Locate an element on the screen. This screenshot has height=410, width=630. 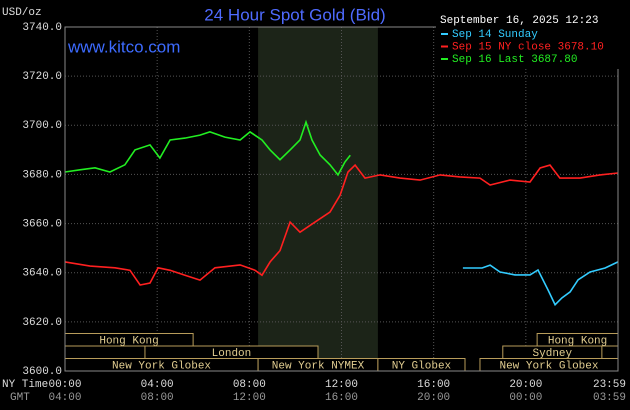
legend-label: Sep 15 NY close 3678.10 is located at coordinates (528, 47).